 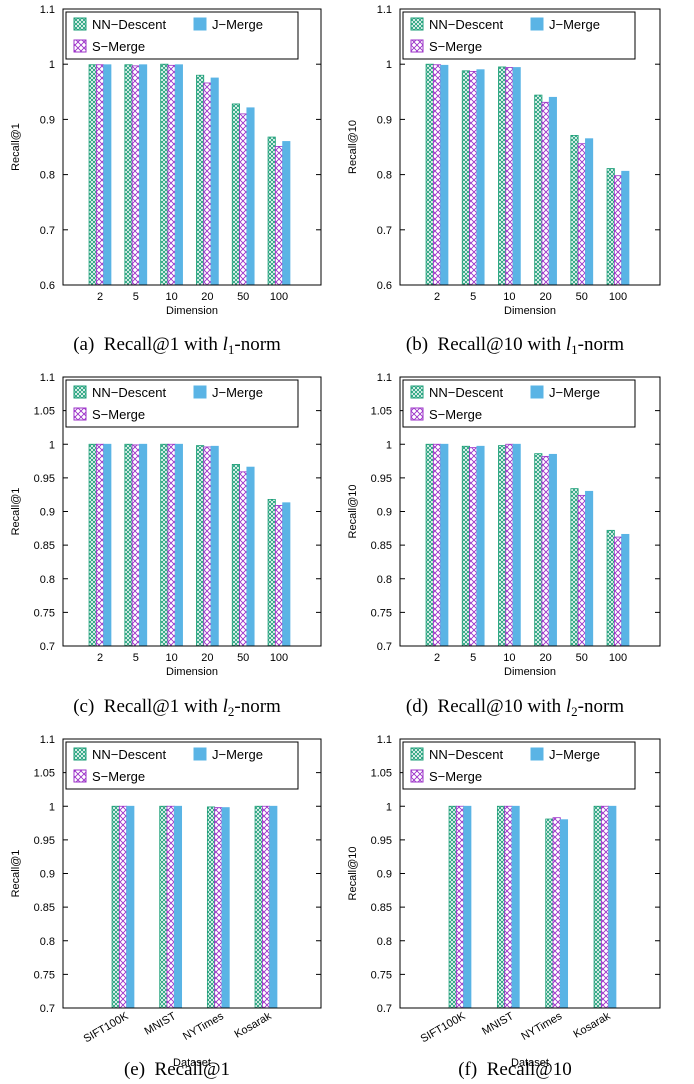 I want to click on caption-var: l, so click(x=568, y=706).